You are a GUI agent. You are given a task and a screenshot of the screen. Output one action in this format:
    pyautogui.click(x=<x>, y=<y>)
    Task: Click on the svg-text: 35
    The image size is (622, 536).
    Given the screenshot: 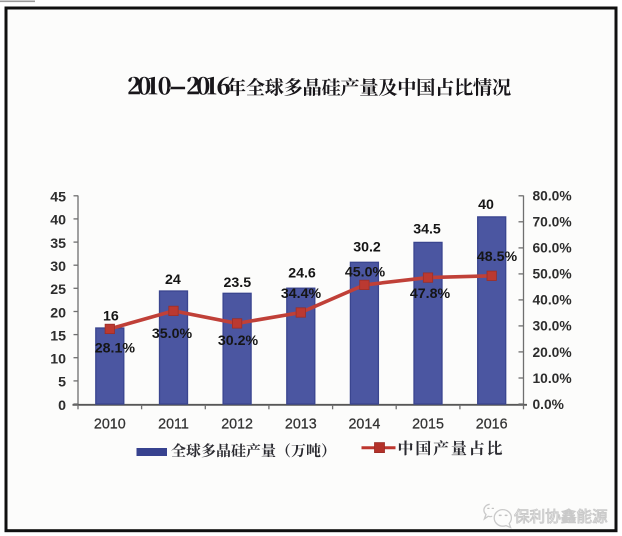 What is the action you would take?
    pyautogui.click(x=58, y=244)
    